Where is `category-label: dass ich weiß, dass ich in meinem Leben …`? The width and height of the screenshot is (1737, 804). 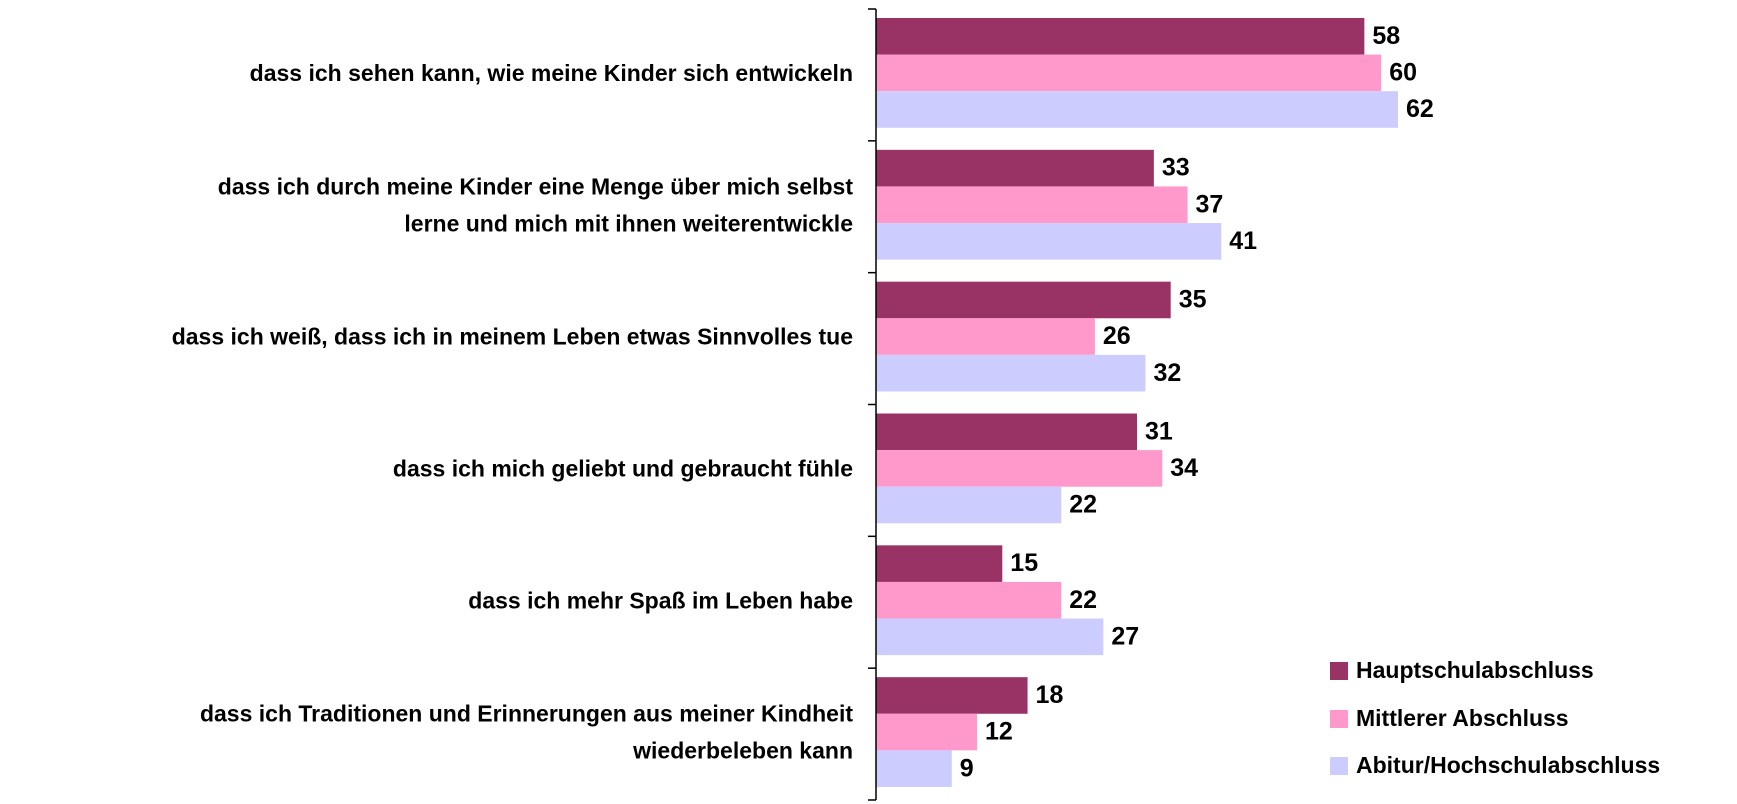 category-label: dass ich weiß, dass ich in meinem Leben … is located at coordinates (512, 337).